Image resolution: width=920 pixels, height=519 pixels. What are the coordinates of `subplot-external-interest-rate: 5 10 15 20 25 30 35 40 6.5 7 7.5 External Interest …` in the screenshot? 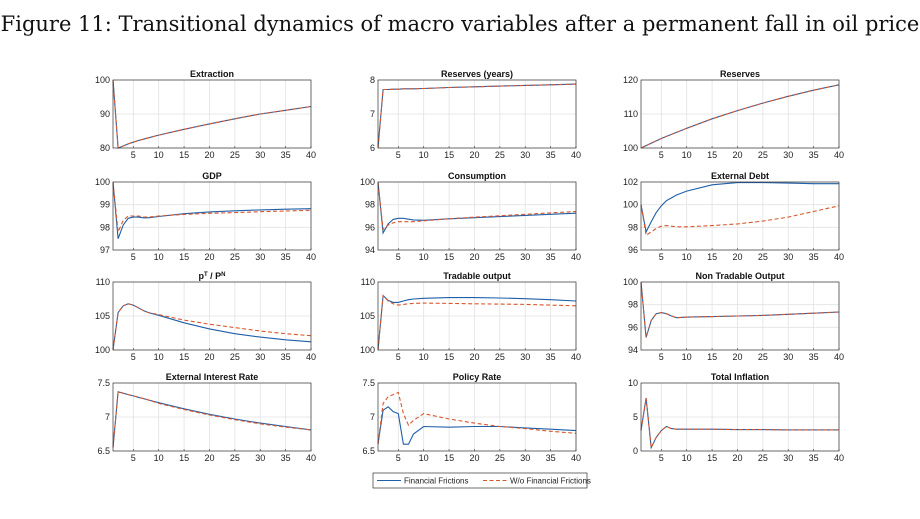 It's located at (206, 417).